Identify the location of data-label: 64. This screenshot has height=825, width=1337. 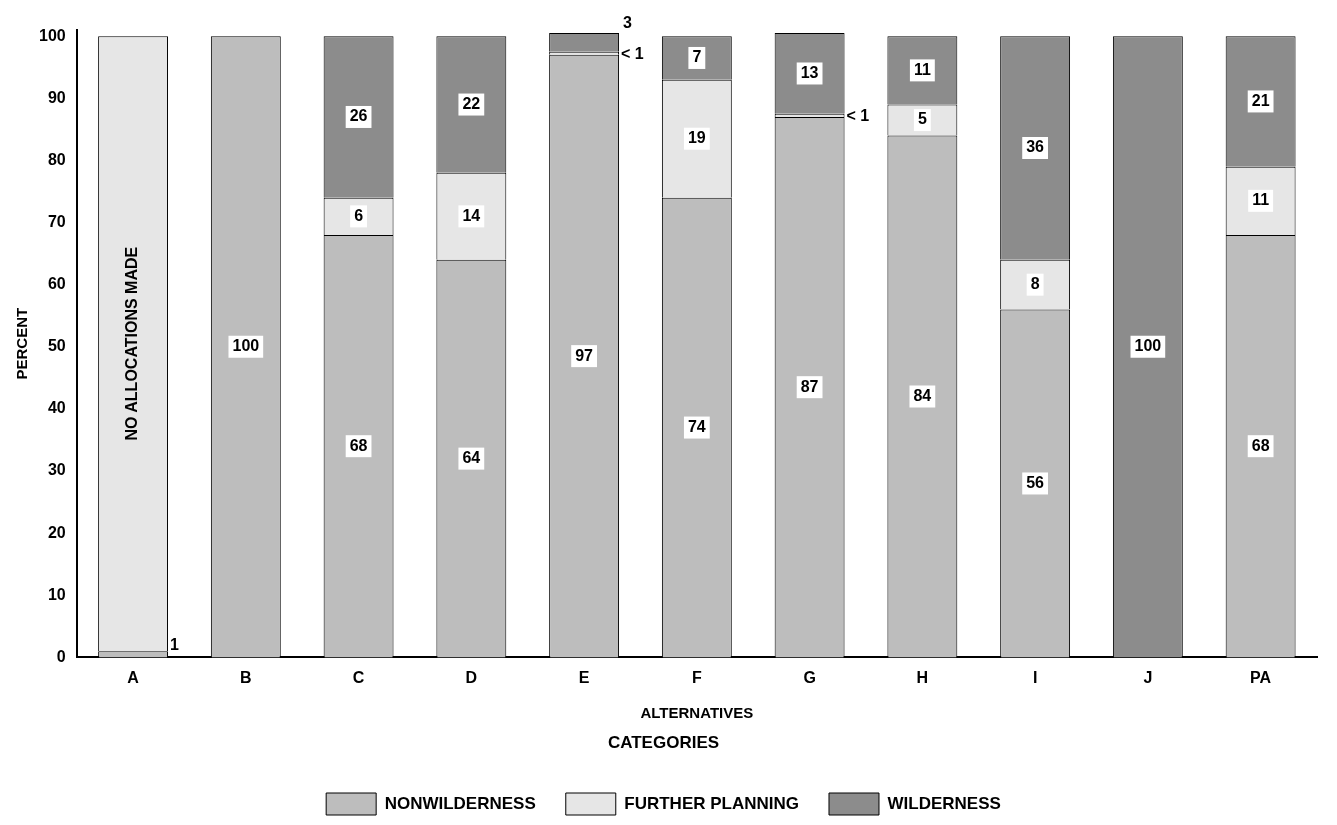
(471, 458).